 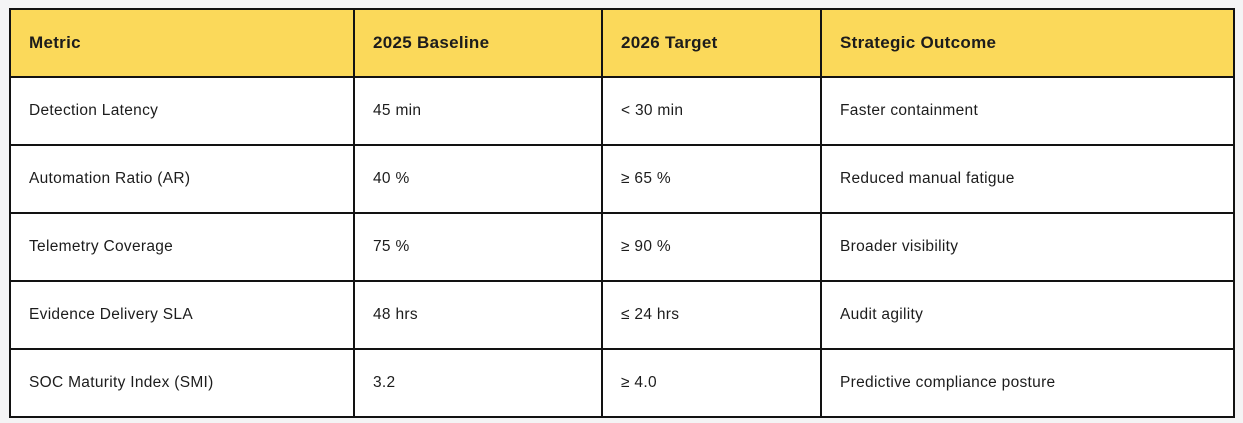 I want to click on cell-baseline: 45 min, so click(x=478, y=111).